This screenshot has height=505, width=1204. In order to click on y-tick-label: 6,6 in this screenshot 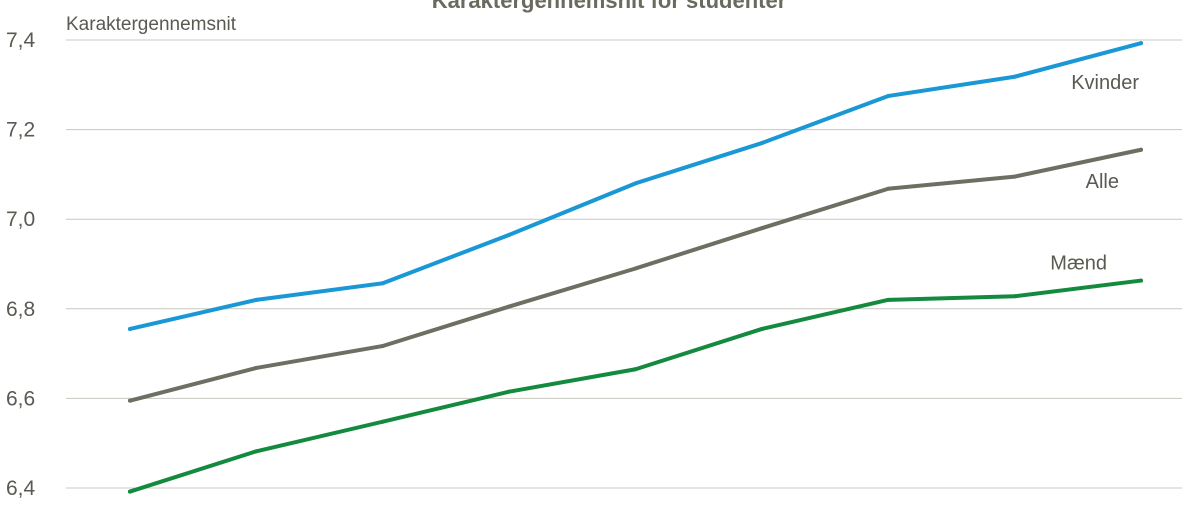, I will do `click(20, 398)`.